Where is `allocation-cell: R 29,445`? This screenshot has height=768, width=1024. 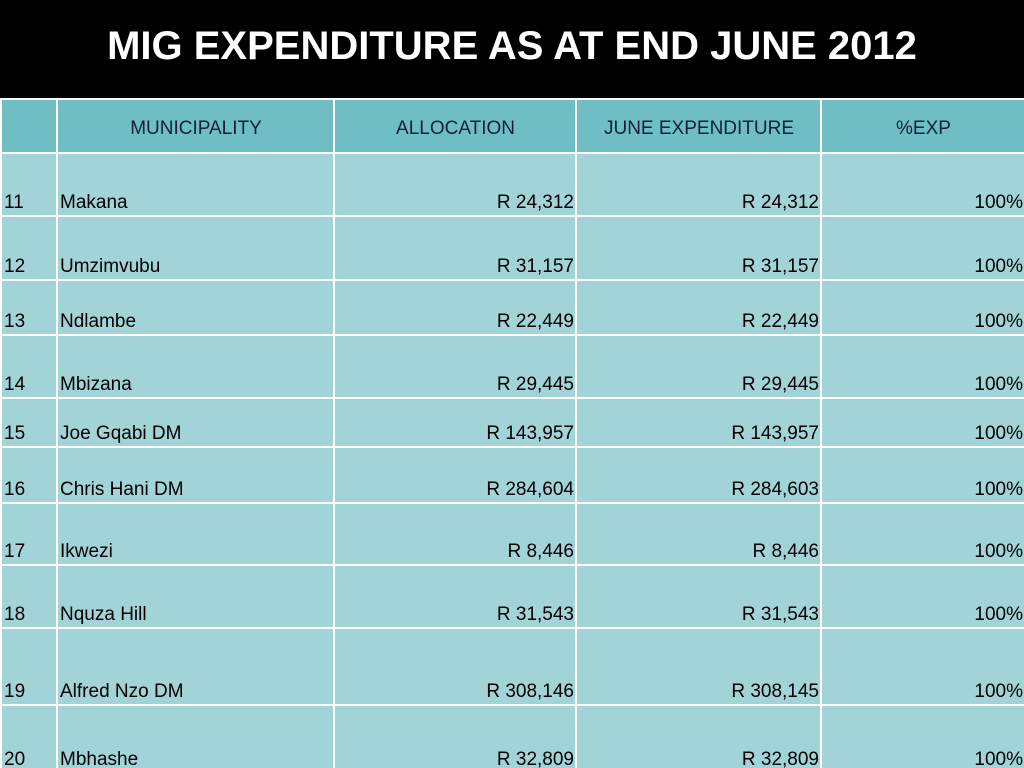
allocation-cell: R 29,445 is located at coordinates (455, 366).